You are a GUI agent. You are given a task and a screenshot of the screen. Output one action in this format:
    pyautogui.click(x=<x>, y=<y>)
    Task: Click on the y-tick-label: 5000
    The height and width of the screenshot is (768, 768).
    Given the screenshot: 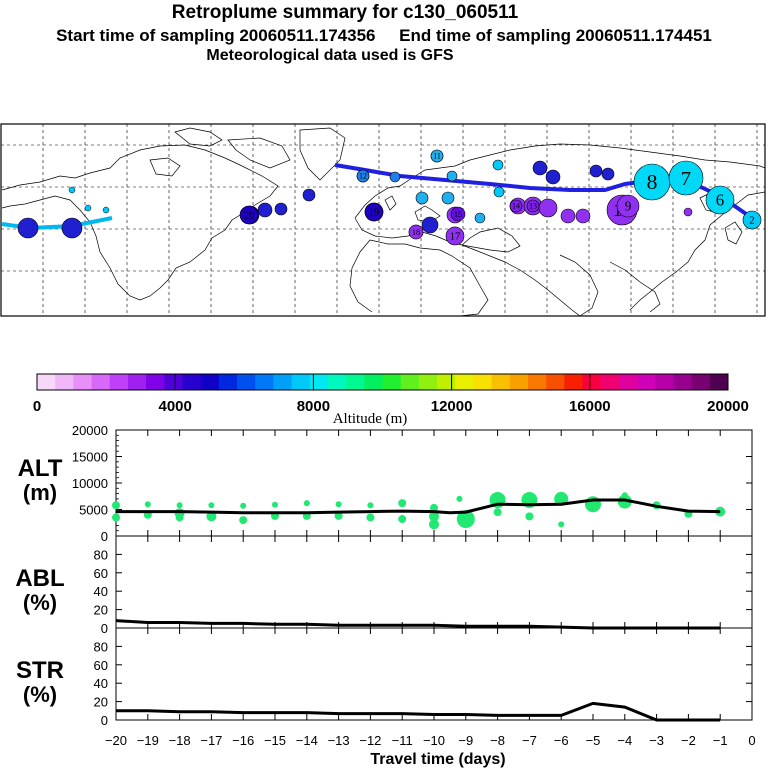 What is the action you would take?
    pyautogui.click(x=93, y=510)
    